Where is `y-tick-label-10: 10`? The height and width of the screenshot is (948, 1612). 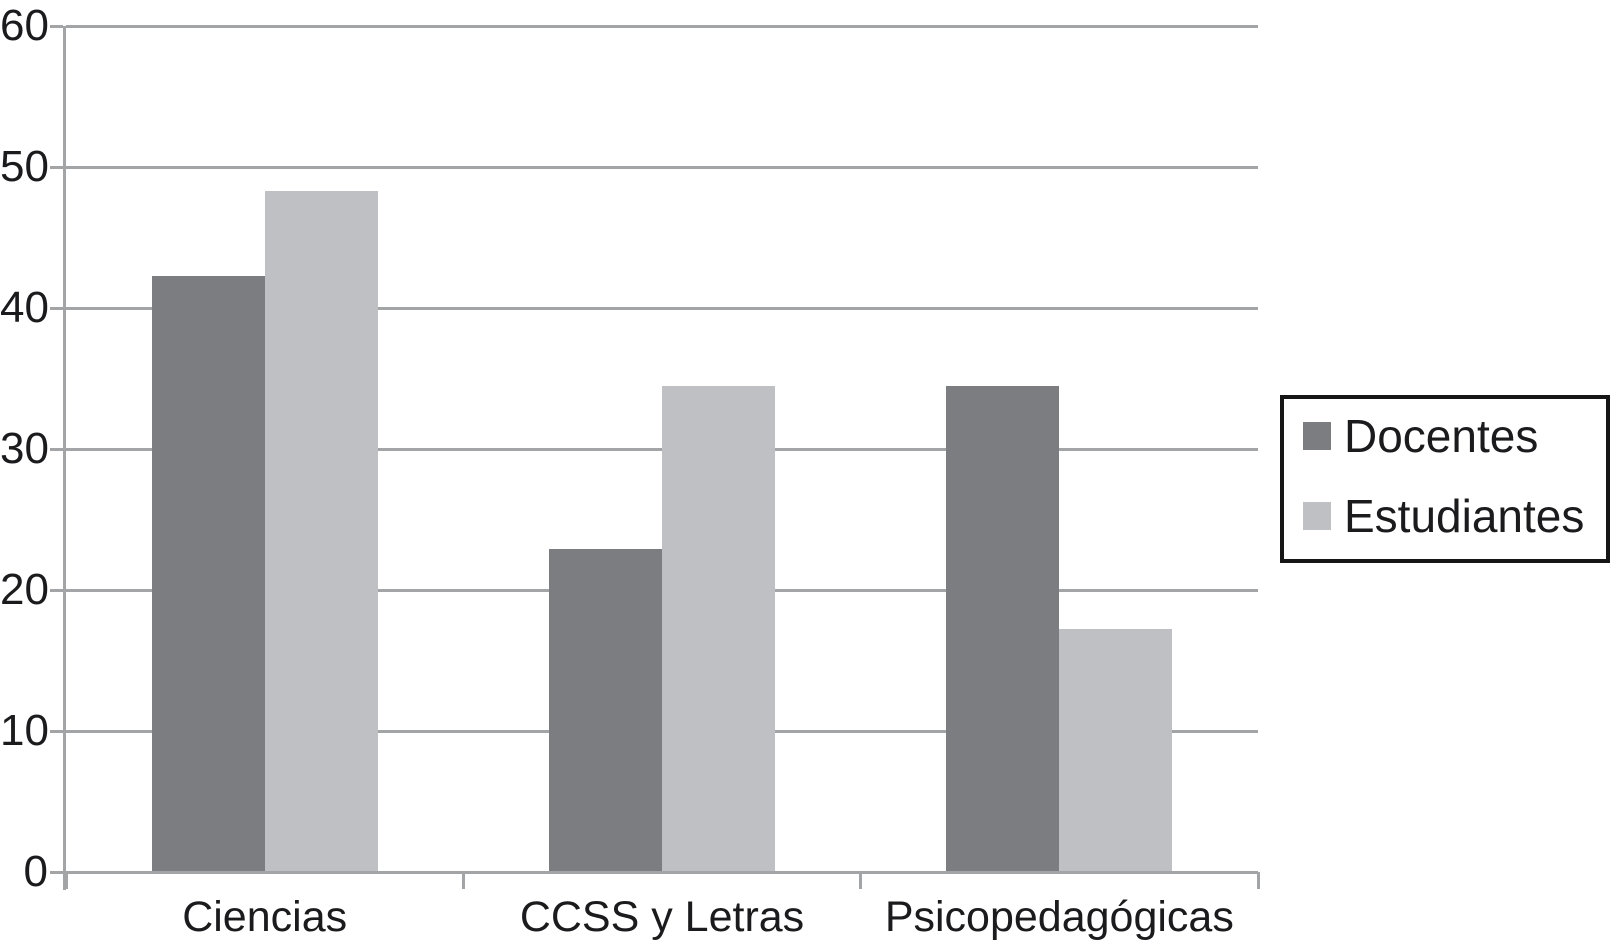 y-tick-label-10: 10 is located at coordinates (24, 730).